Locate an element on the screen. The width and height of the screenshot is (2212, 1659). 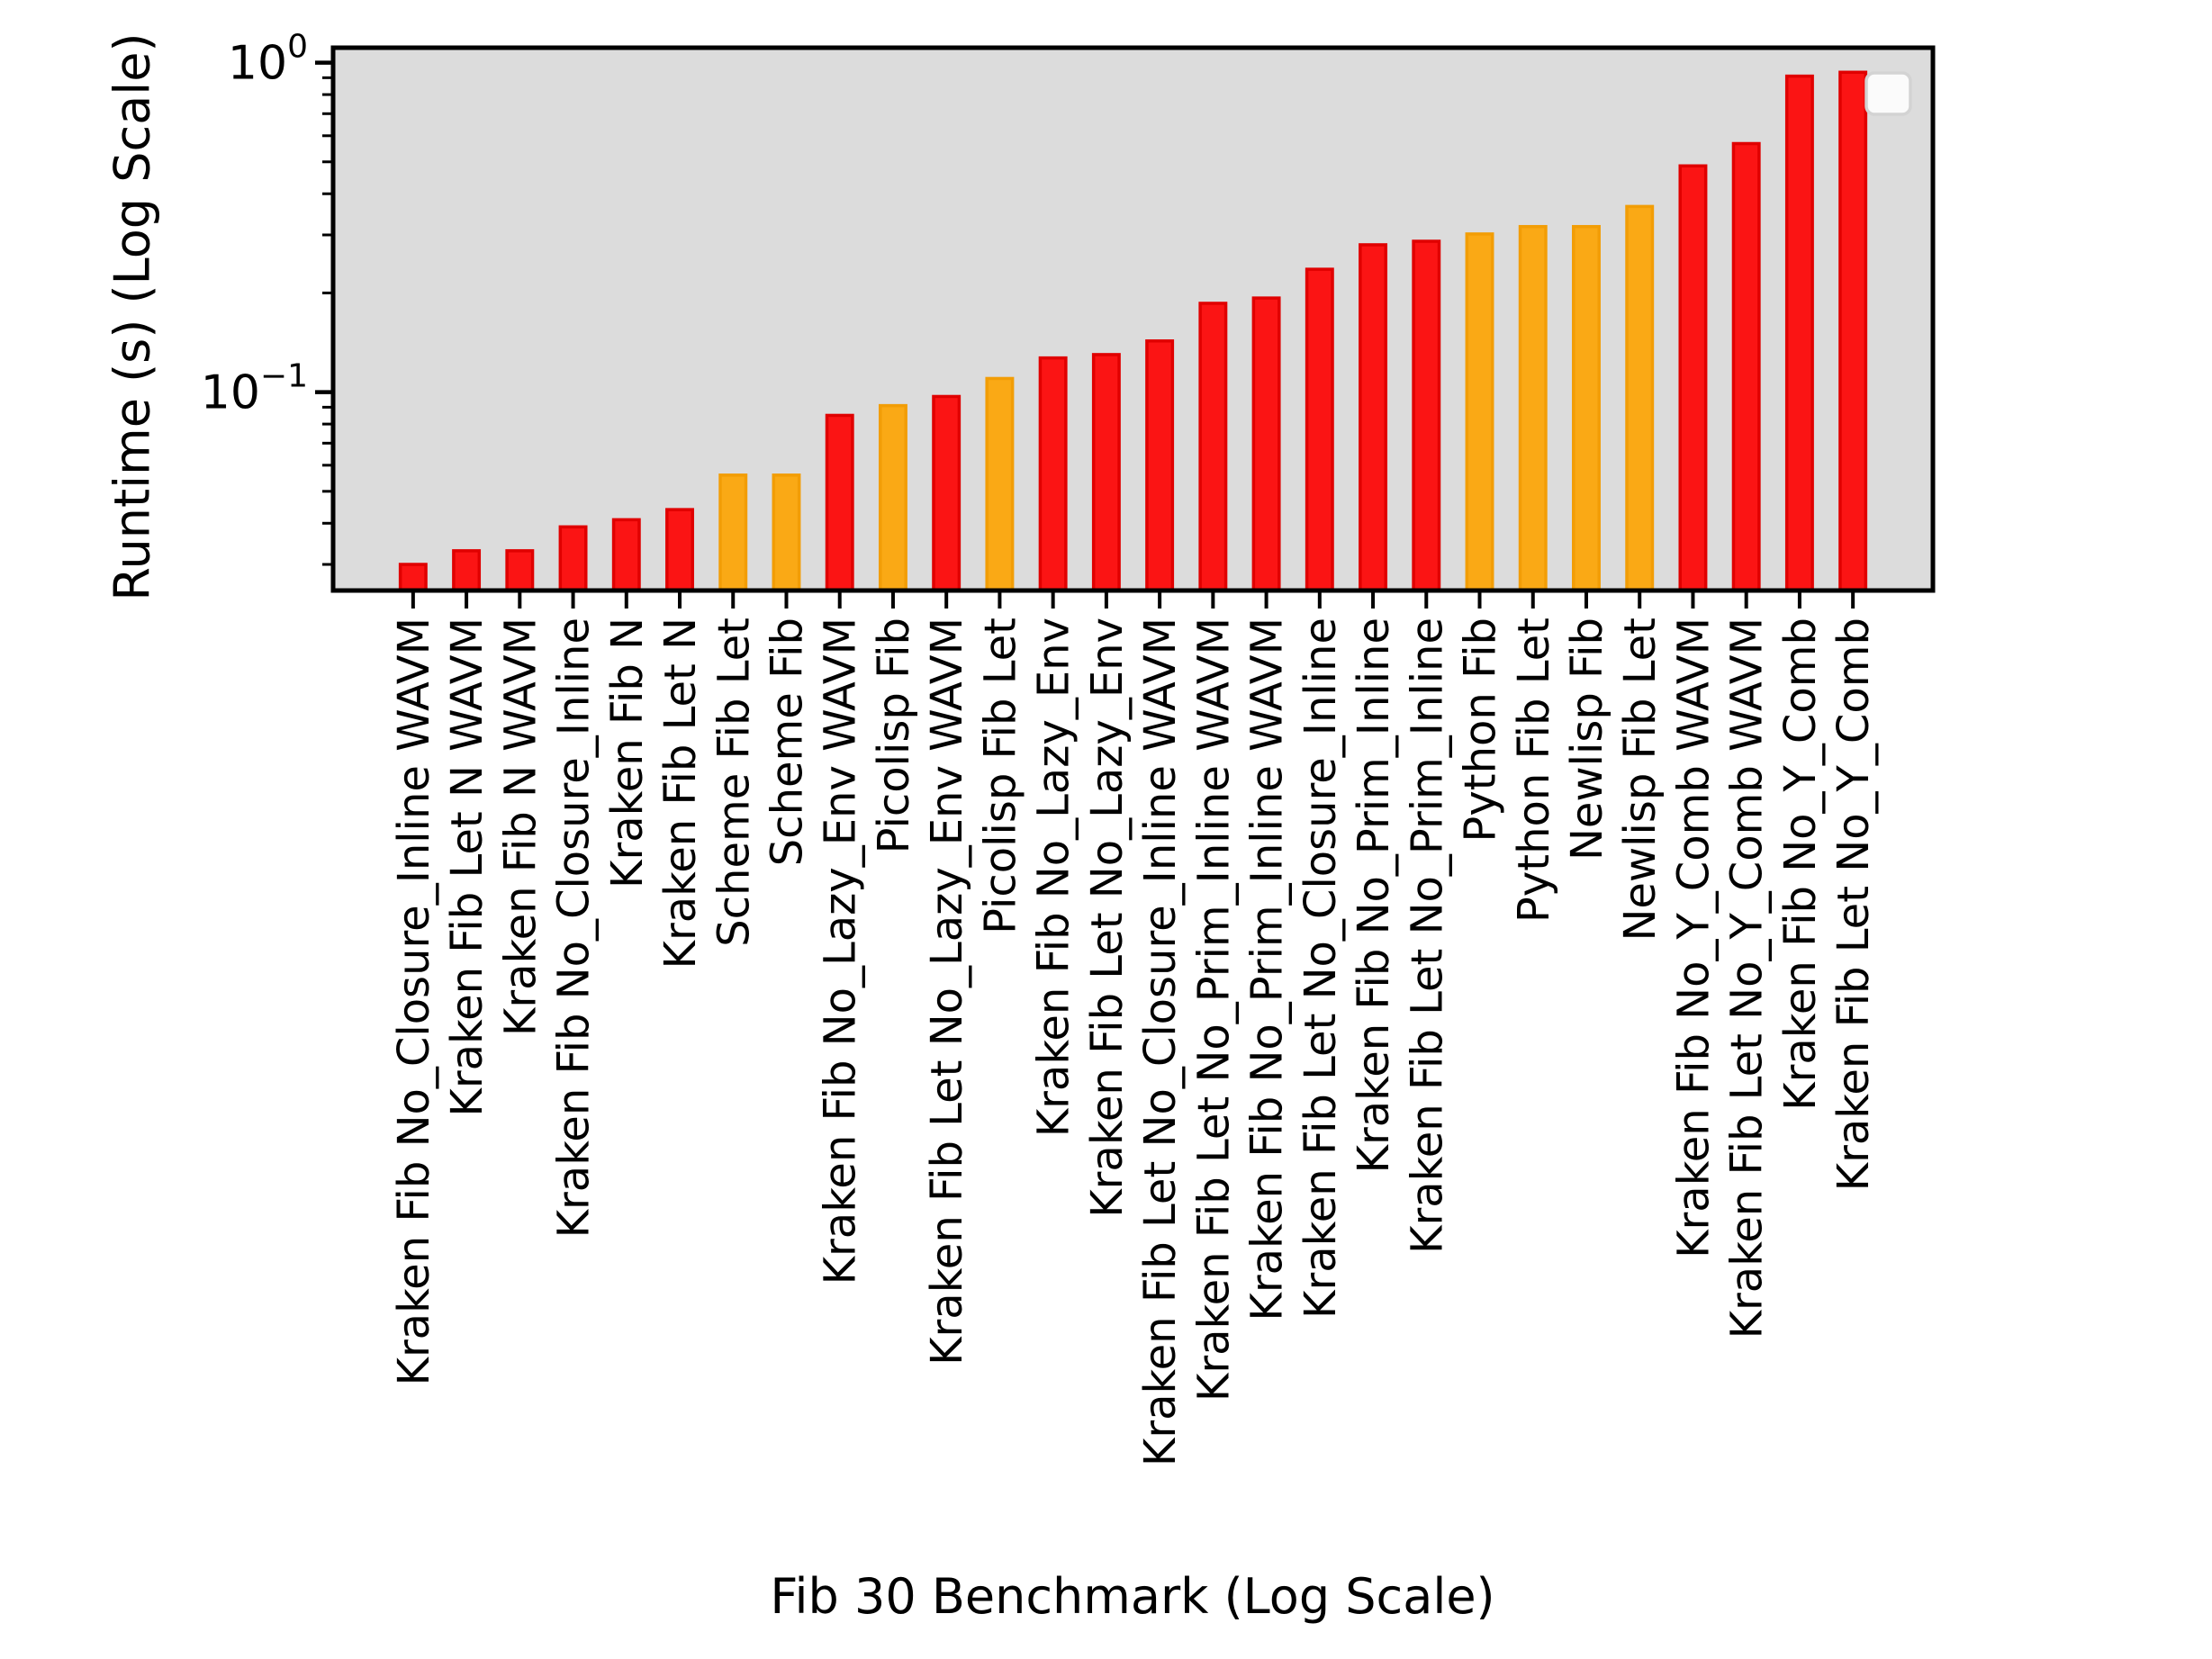
x-tick-label: Kraken Fib Let No_Y_Comb WAVM is located at coordinates (1747, 978).